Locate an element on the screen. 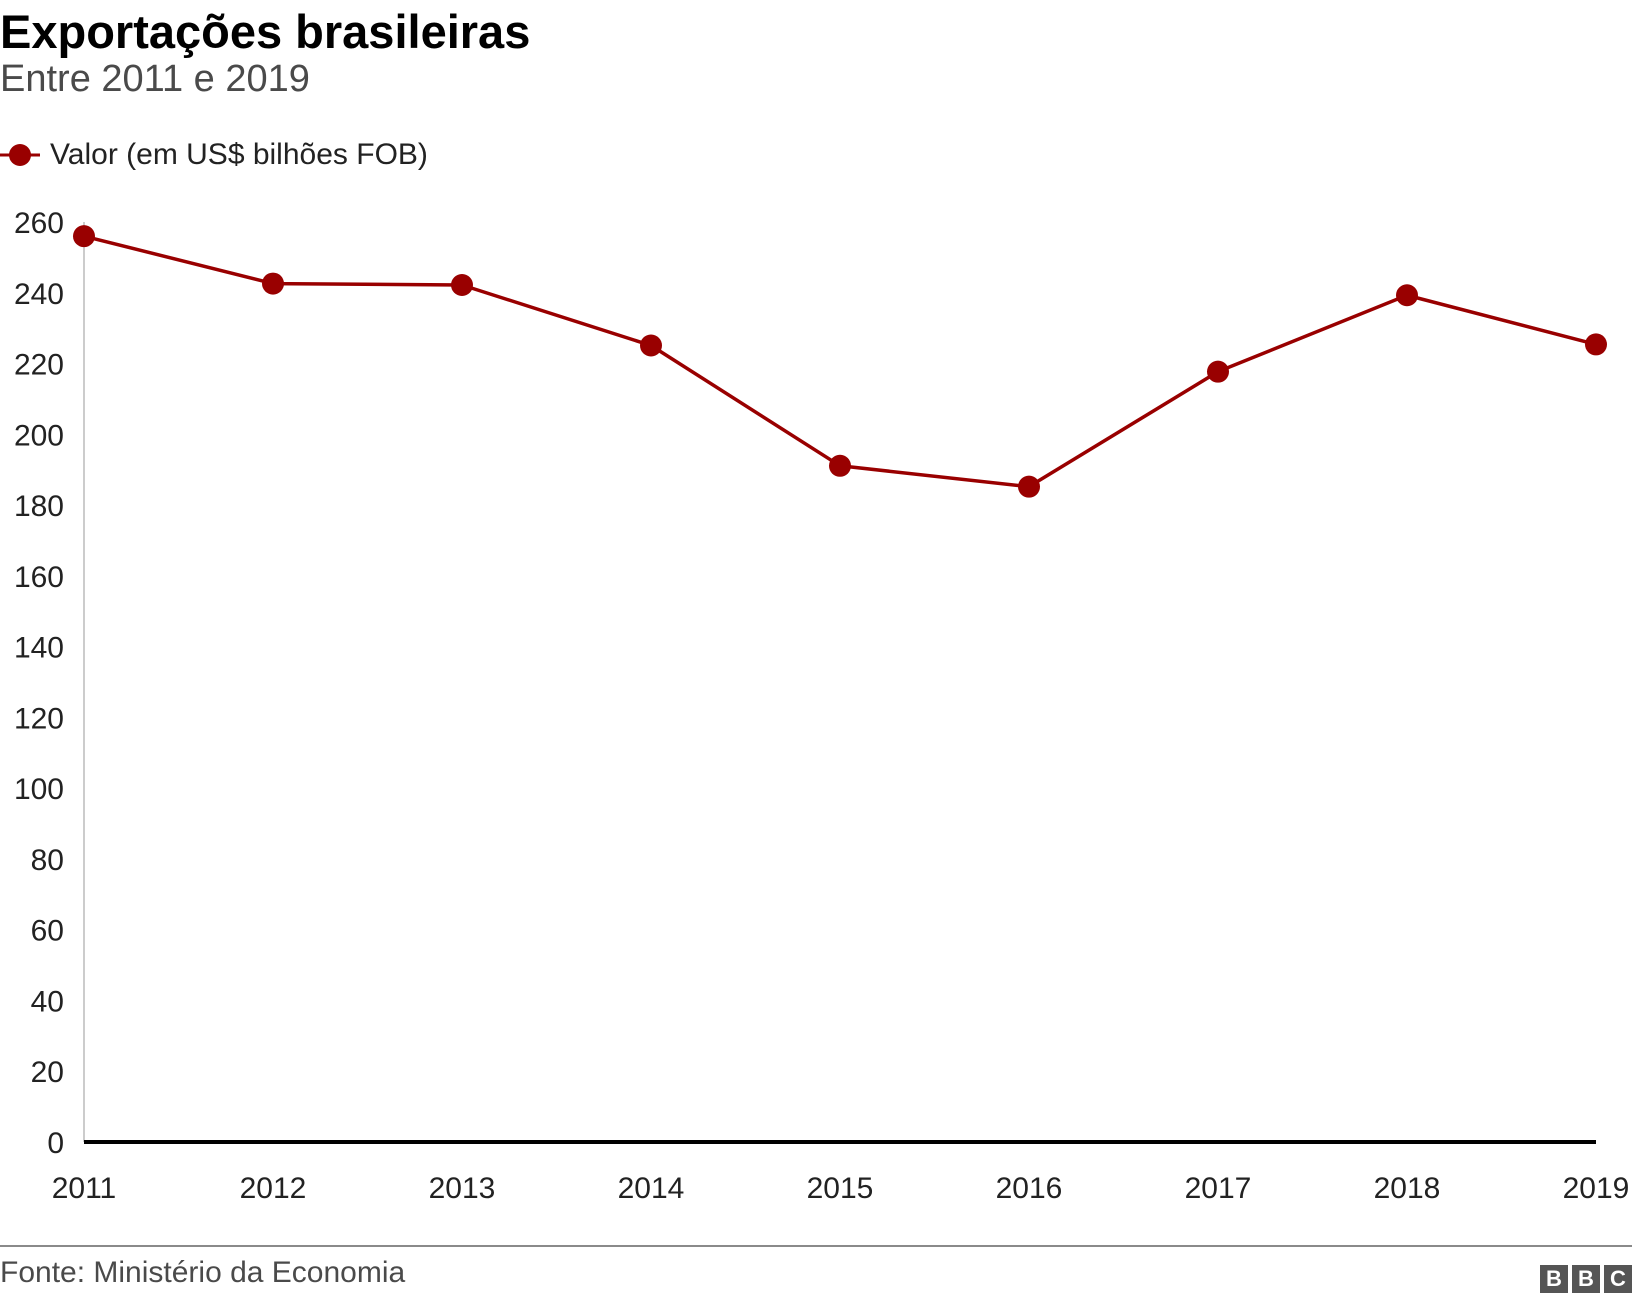 This screenshot has height=1302, width=1632. footer-divider is located at coordinates (816, 1246).